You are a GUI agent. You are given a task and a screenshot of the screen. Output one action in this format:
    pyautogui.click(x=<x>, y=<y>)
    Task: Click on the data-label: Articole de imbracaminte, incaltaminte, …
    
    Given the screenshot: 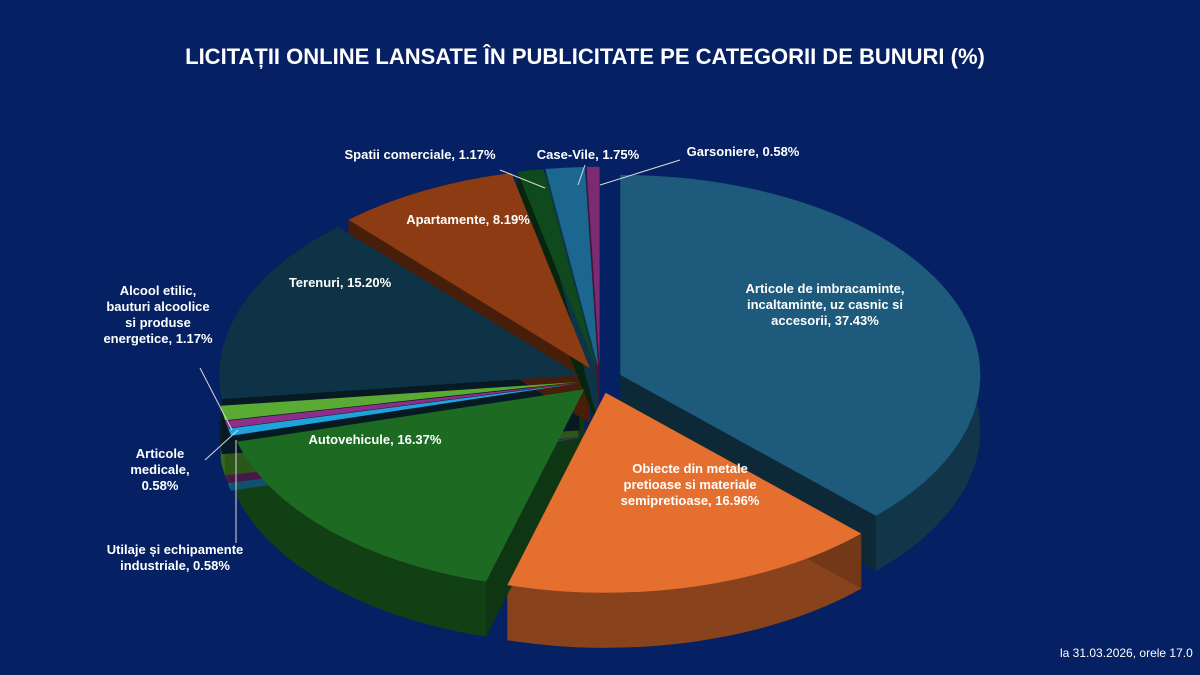 What is the action you would take?
    pyautogui.click(x=825, y=304)
    